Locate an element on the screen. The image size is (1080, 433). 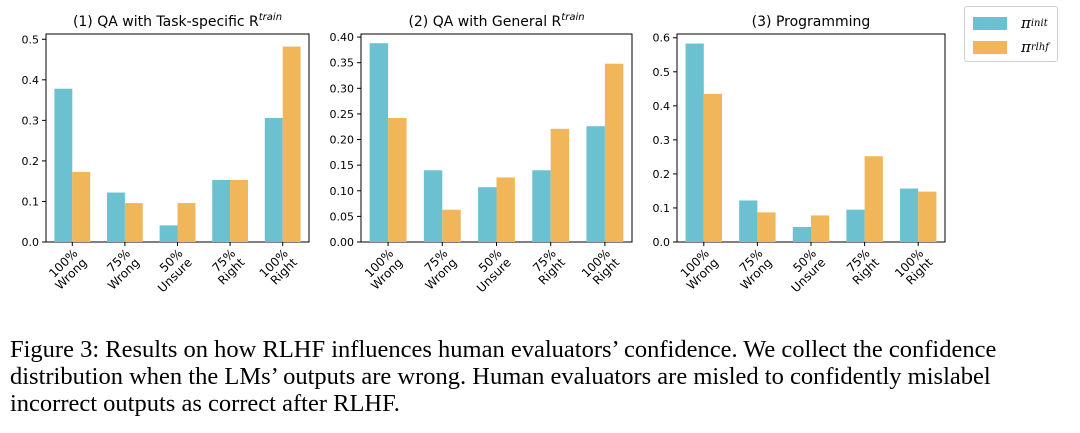
y-tick-label: 0.30 is located at coordinates (342, 88).